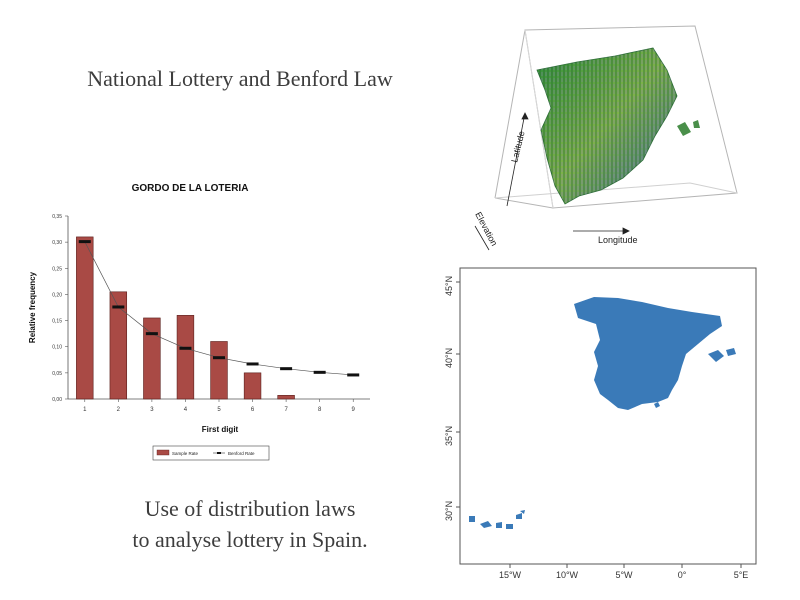 The image size is (800, 600). Describe the element at coordinates (250, 539) in the screenshot. I see `caption-line: to analyse lottery in Spain.` at that location.